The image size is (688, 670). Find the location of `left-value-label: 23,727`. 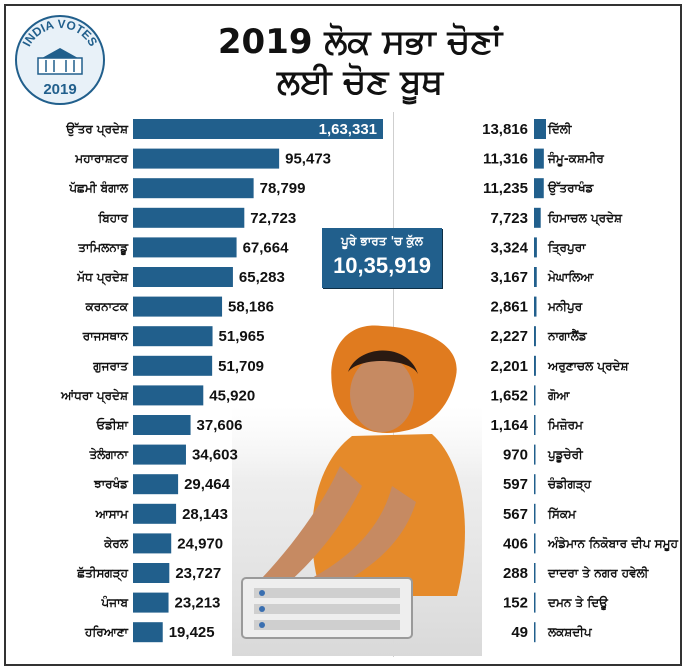

left-value-label: 23,727 is located at coordinates (198, 573).